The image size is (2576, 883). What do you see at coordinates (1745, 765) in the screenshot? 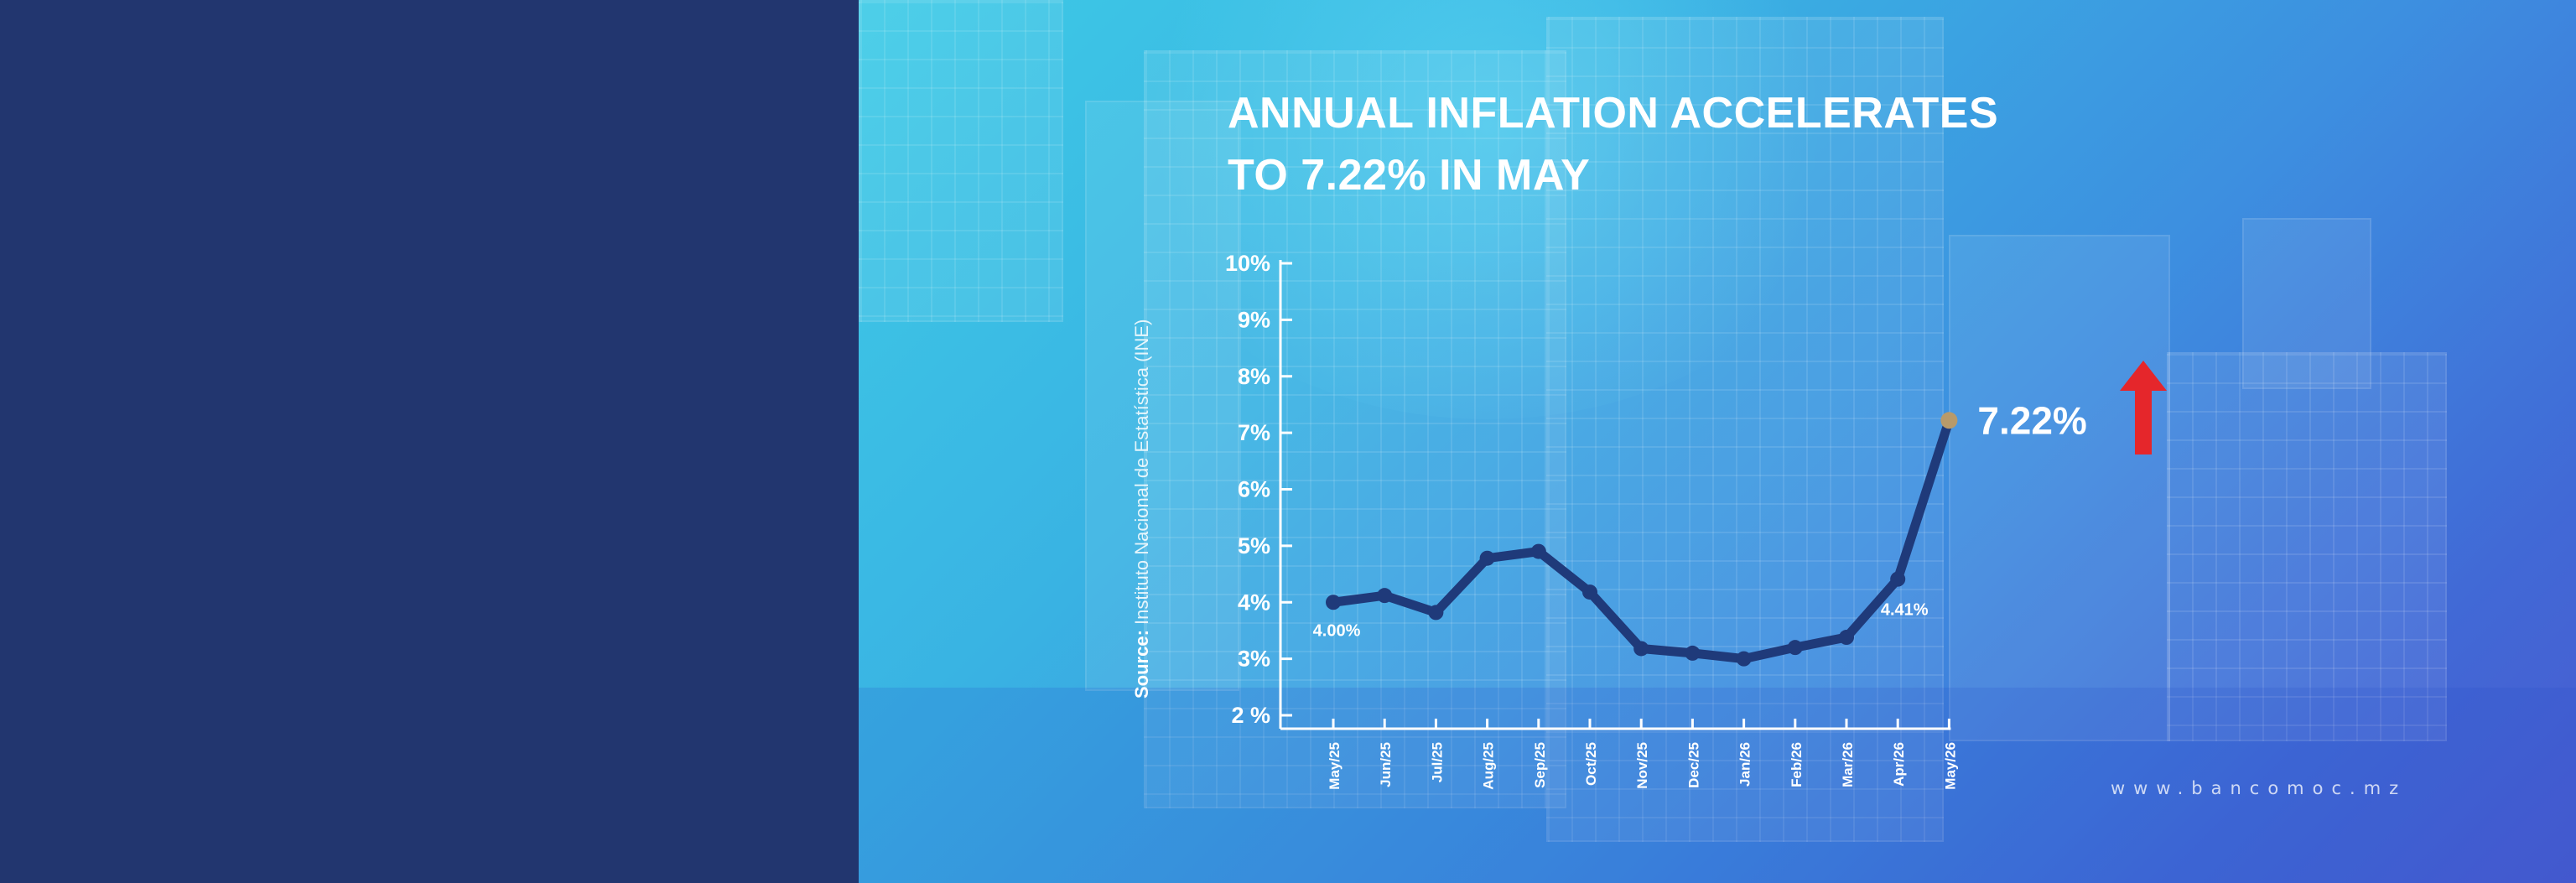
I see `x-tick-label: Jan/26` at bounding box center [1745, 765].